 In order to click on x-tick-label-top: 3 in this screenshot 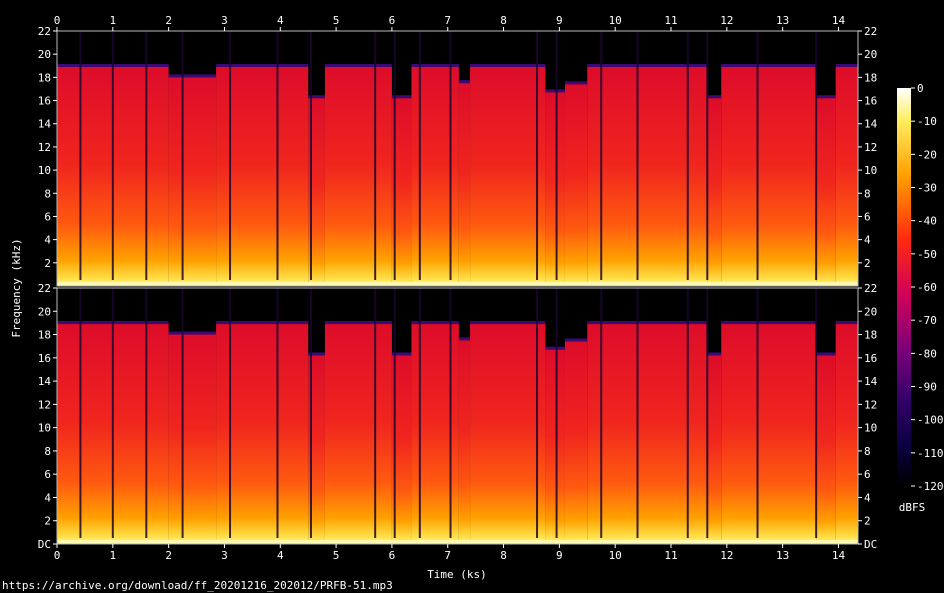, I will do `click(224, 20)`.